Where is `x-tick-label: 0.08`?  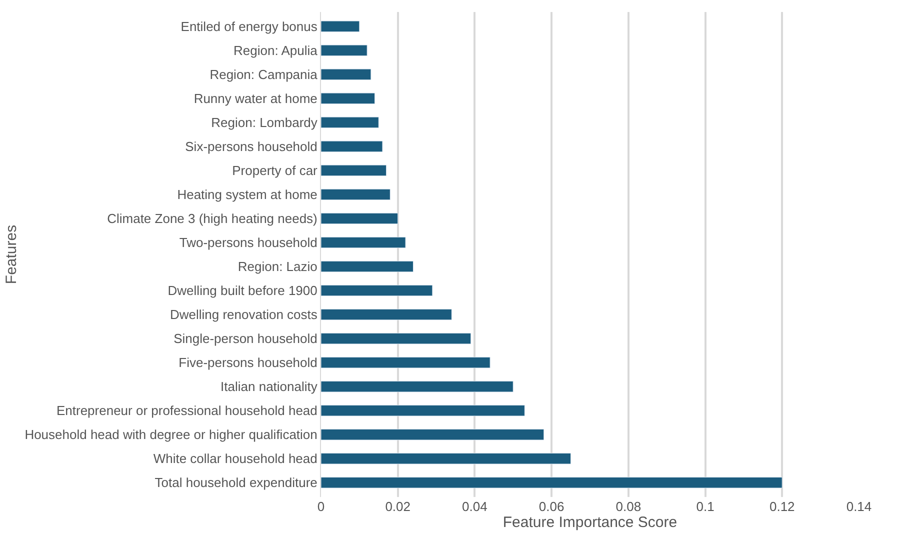 x-tick-label: 0.08 is located at coordinates (629, 506).